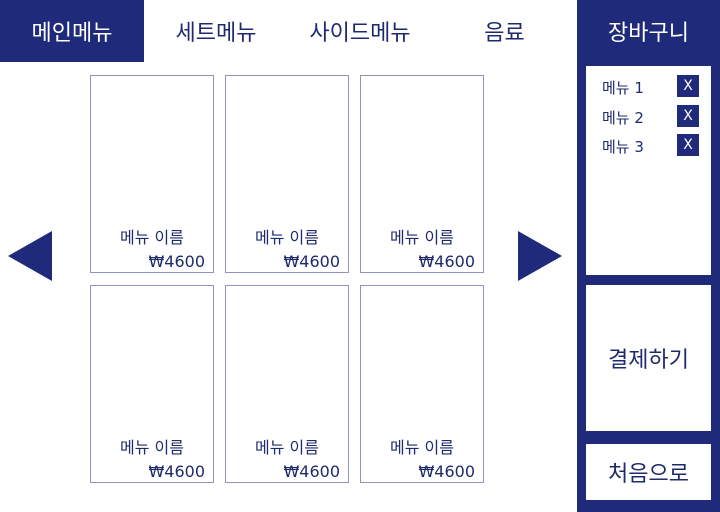 Image resolution: width=720 pixels, height=512 pixels. What do you see at coordinates (657, 116) in the screenshot?
I see `cart-item: 메뉴 2 X` at bounding box center [657, 116].